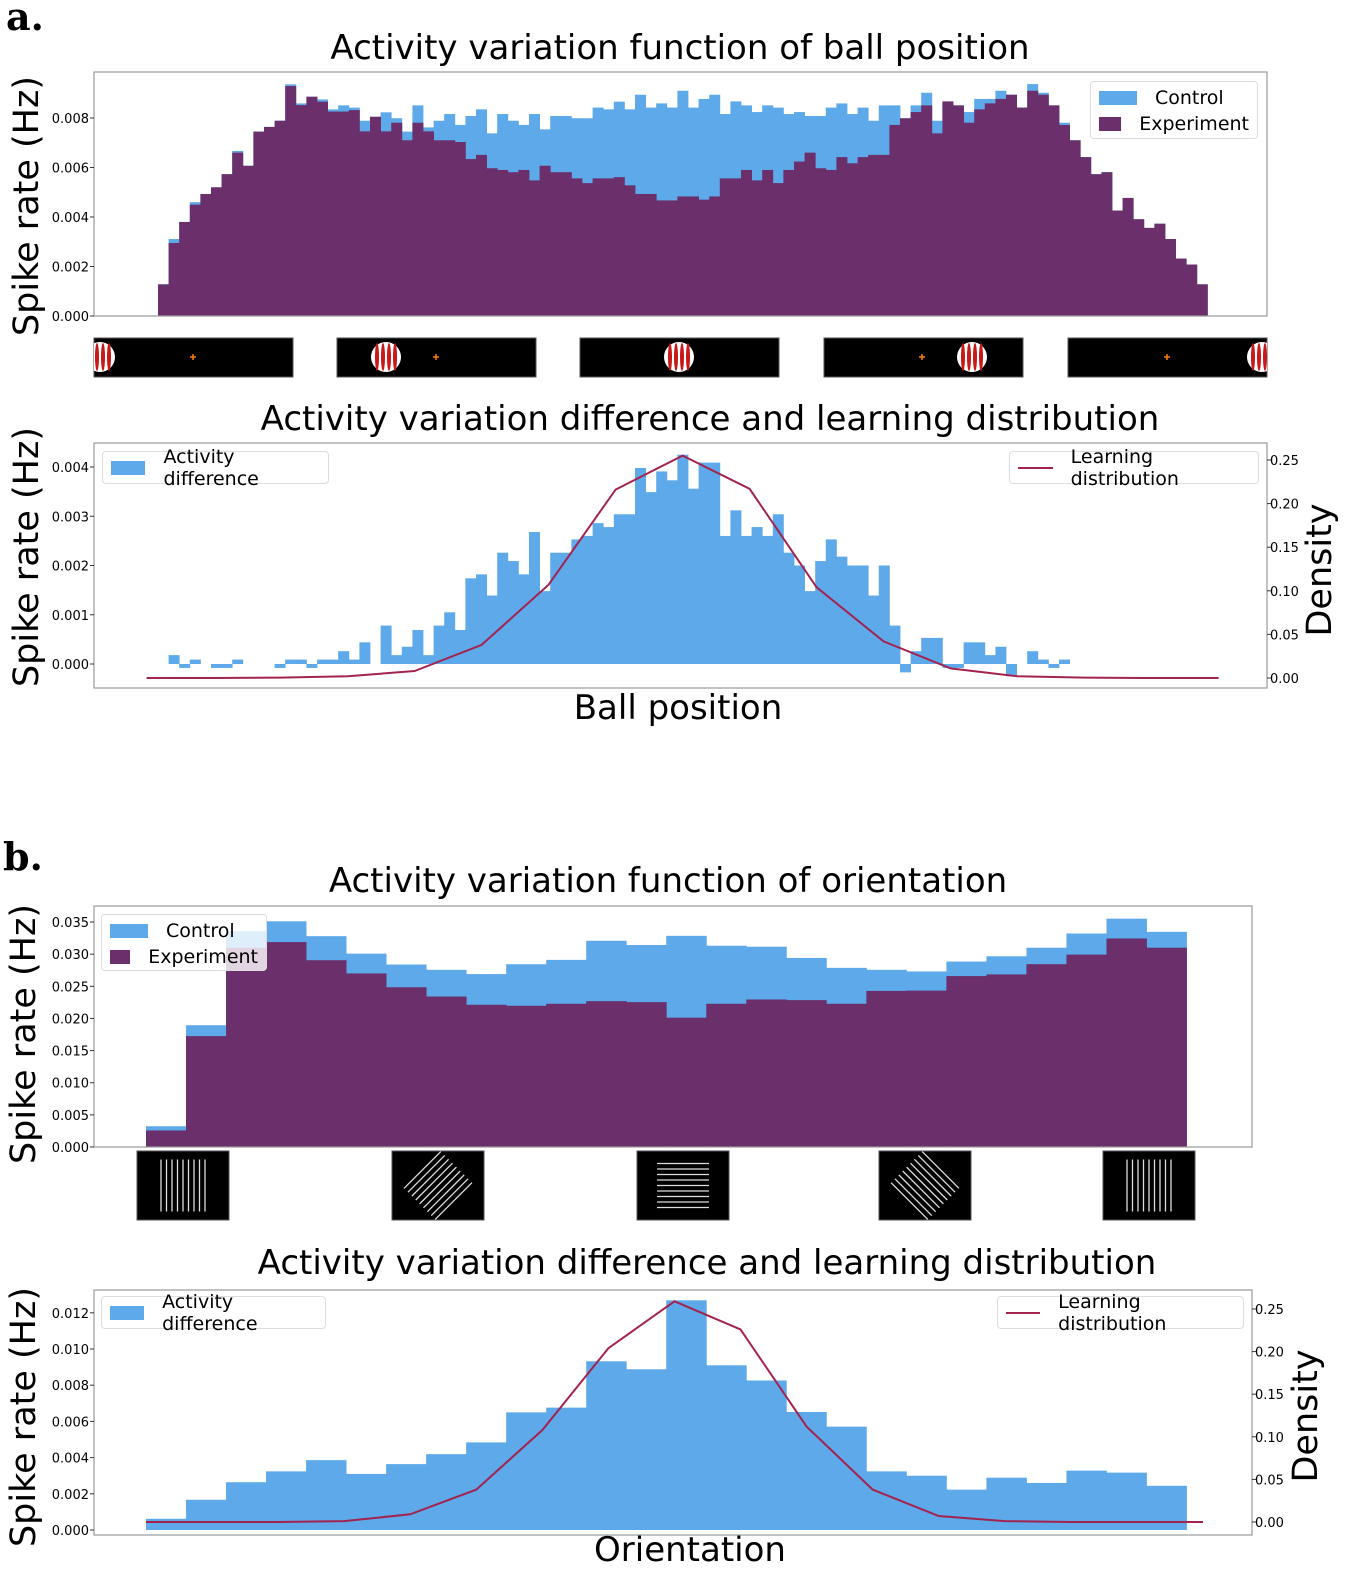 Image resolution: width=1346 pixels, height=1573 pixels. Describe the element at coordinates (1118, 98) in the screenshot. I see `control-swatch` at that location.